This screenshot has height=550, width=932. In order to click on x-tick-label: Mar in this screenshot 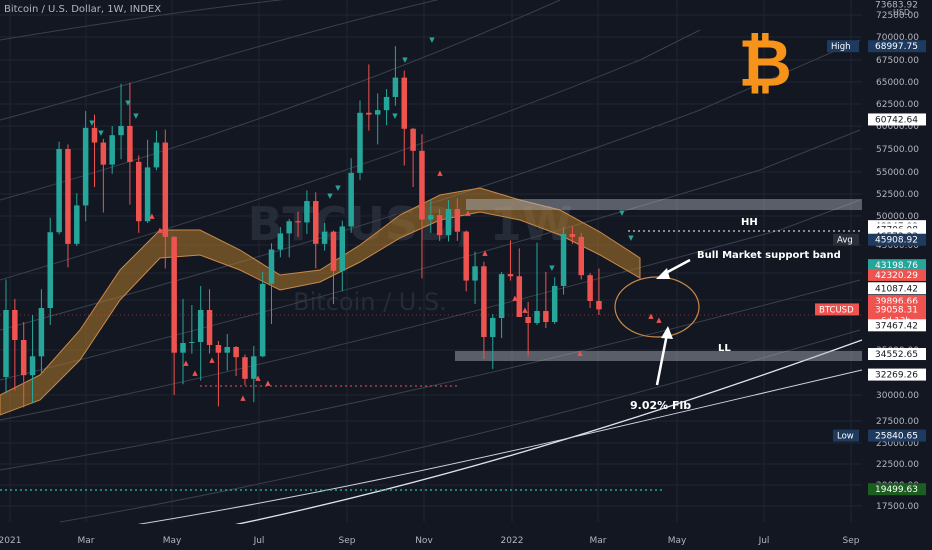, I will do `click(598, 541)`.